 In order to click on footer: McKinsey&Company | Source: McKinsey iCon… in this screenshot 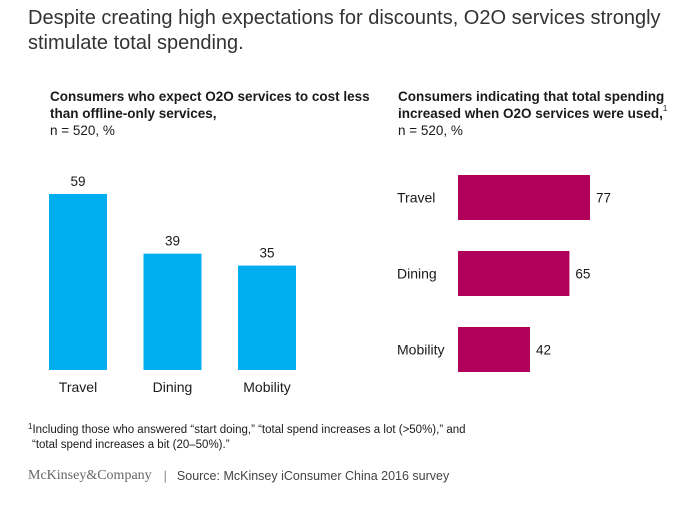, I will do `click(238, 476)`.